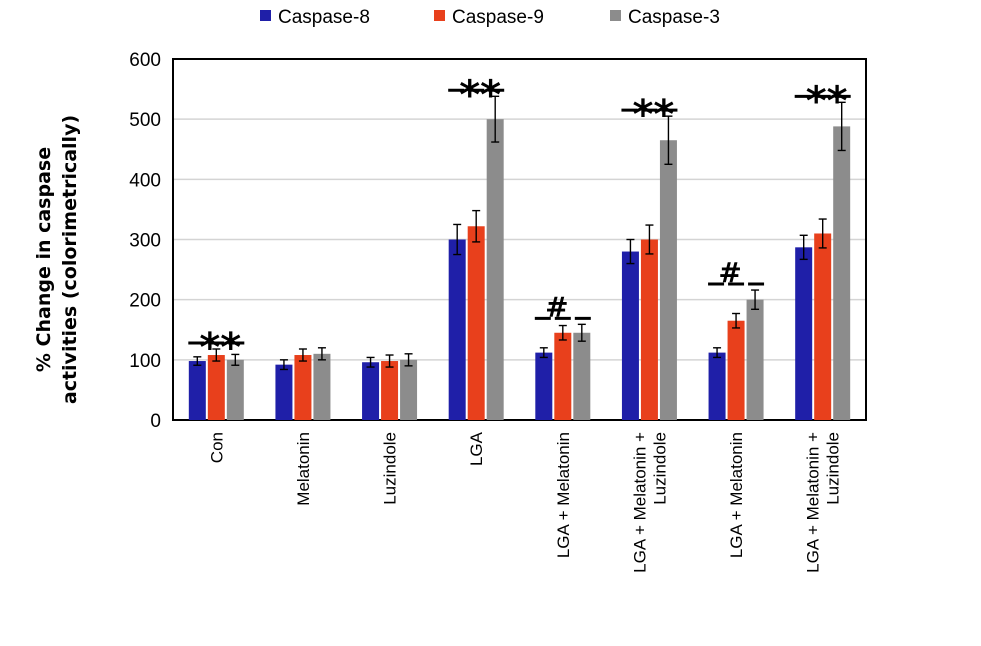 The width and height of the screenshot is (981, 646). What do you see at coordinates (324, 17) in the screenshot?
I see `legend-label: Caspase-8` at bounding box center [324, 17].